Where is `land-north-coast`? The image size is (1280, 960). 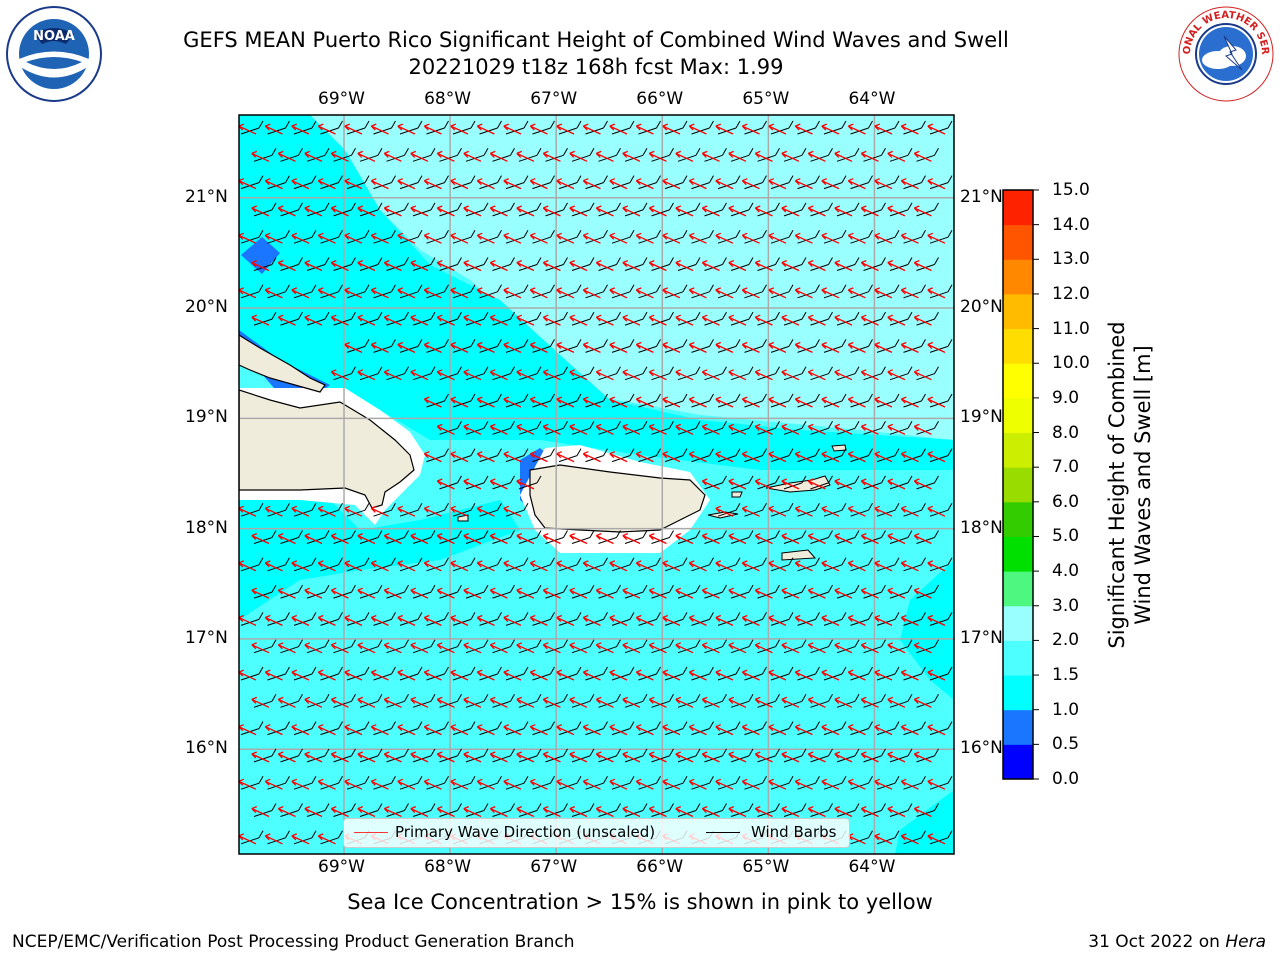 land-north-coast is located at coordinates (282, 363).